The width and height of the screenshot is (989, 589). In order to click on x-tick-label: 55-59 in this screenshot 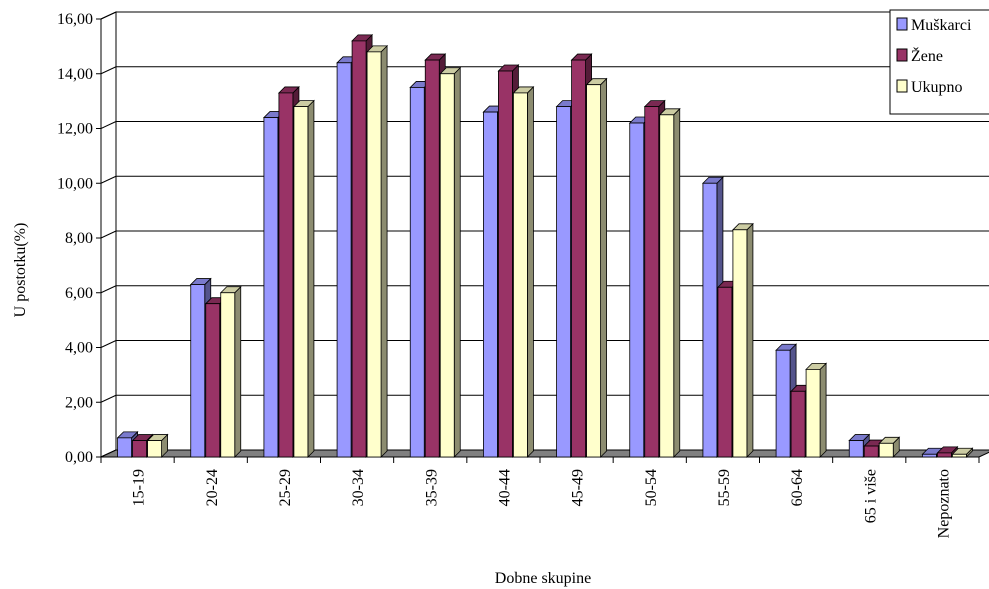, I will do `click(724, 487)`.